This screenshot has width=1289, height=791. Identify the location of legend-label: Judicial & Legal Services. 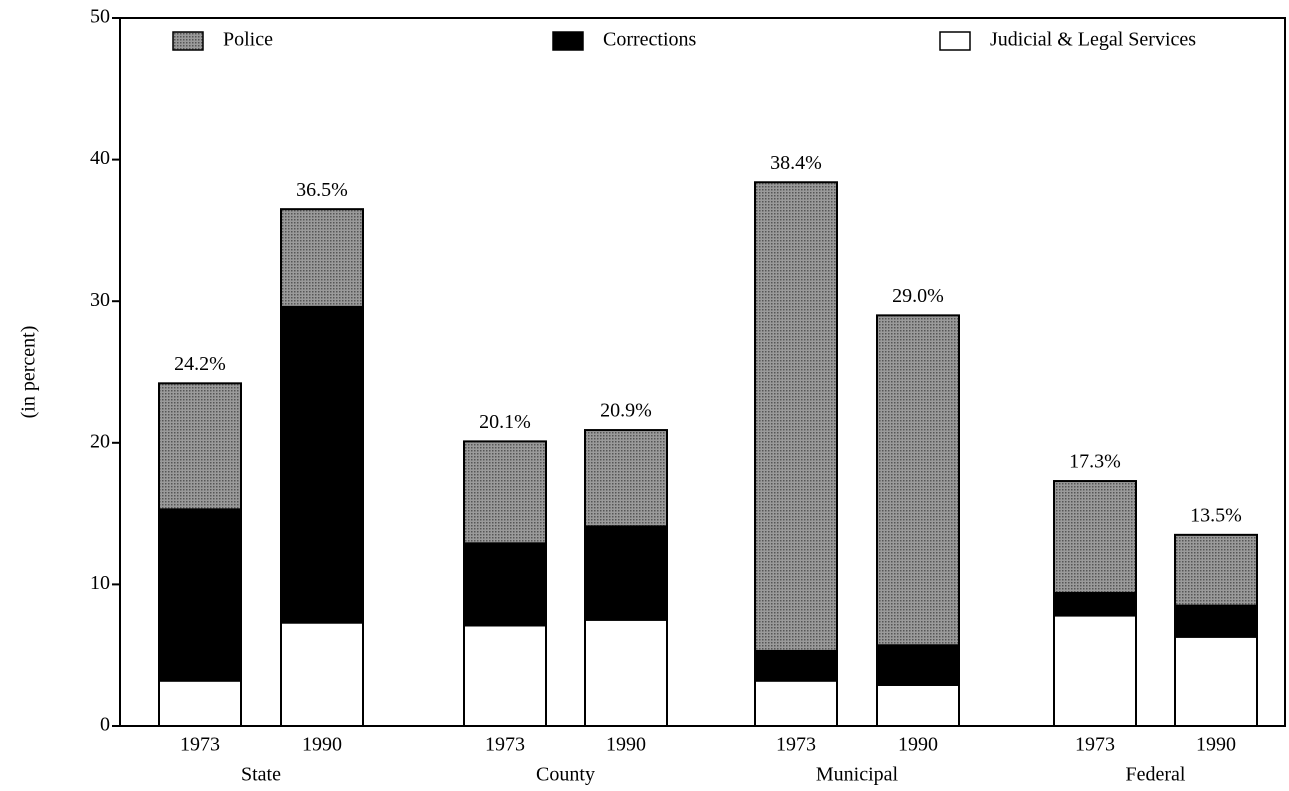
(1093, 40).